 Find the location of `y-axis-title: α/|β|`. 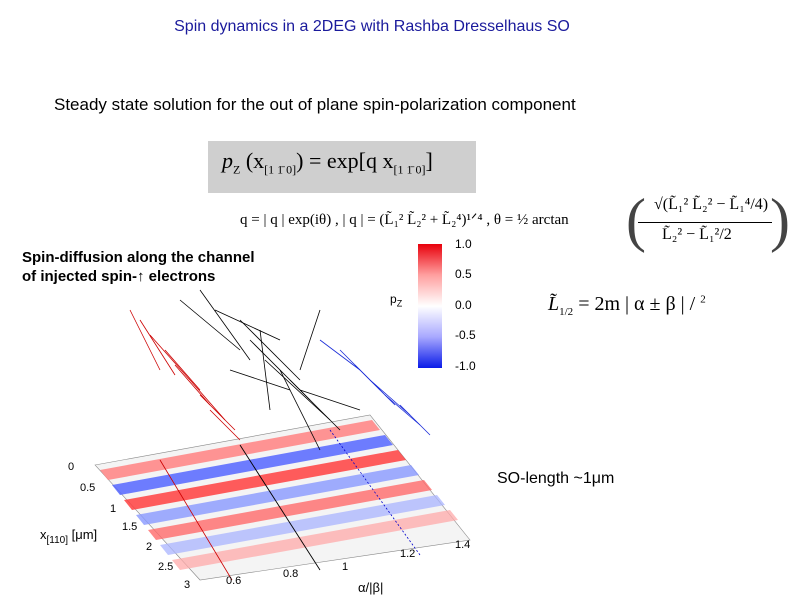

y-axis-title: α/|β| is located at coordinates (370, 587).